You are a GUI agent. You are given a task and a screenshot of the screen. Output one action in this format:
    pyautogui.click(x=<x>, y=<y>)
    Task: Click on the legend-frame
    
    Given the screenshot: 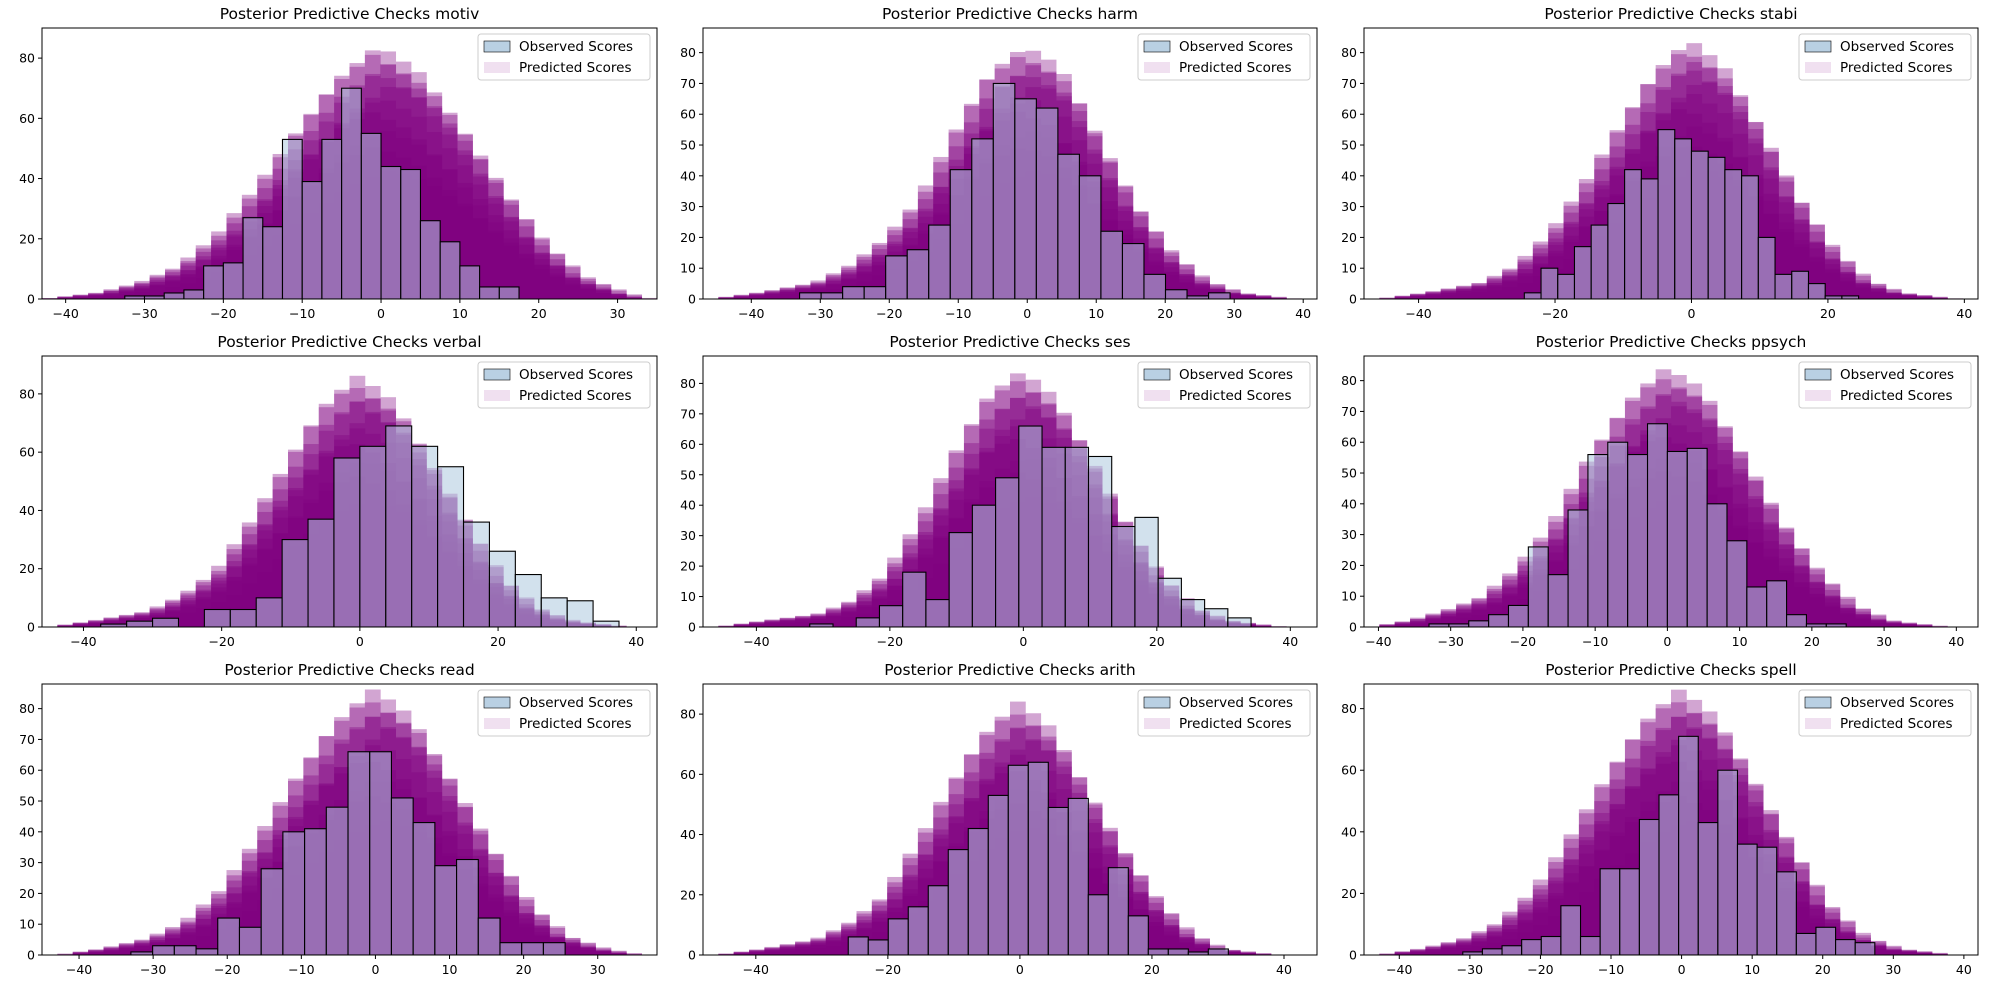 What is the action you would take?
    pyautogui.click(x=564, y=385)
    